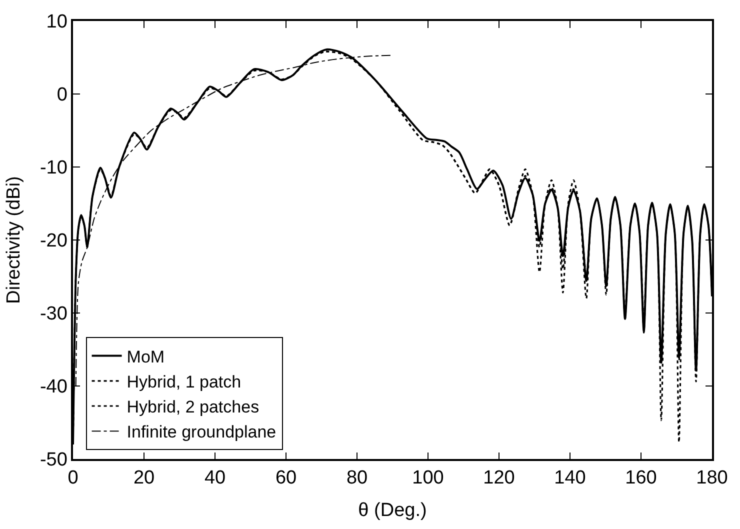 This screenshot has width=740, height=529. I want to click on x-tick-label: 160, so click(641, 478).